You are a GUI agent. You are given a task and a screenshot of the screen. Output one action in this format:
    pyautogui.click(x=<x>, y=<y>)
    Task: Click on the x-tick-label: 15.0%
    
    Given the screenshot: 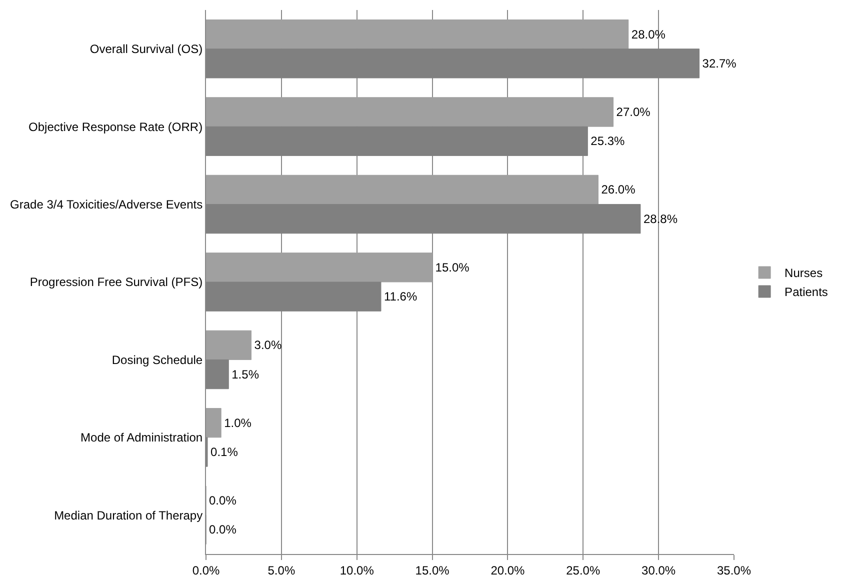 What is the action you would take?
    pyautogui.click(x=432, y=570)
    